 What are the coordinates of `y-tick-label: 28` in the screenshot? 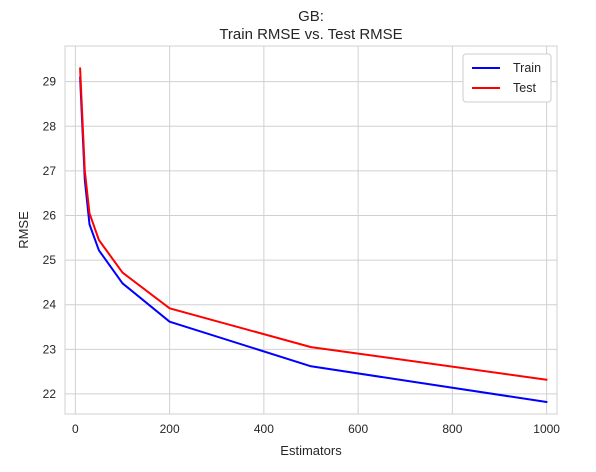 It's located at (50, 126).